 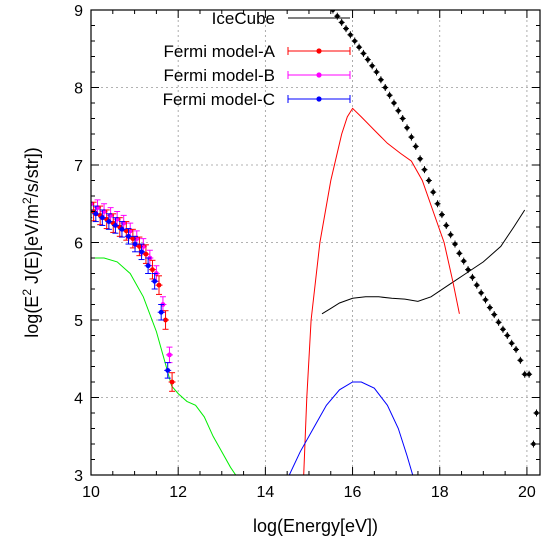 What do you see at coordinates (78, 244) in the screenshot?
I see `y-tick-label: 6` at bounding box center [78, 244].